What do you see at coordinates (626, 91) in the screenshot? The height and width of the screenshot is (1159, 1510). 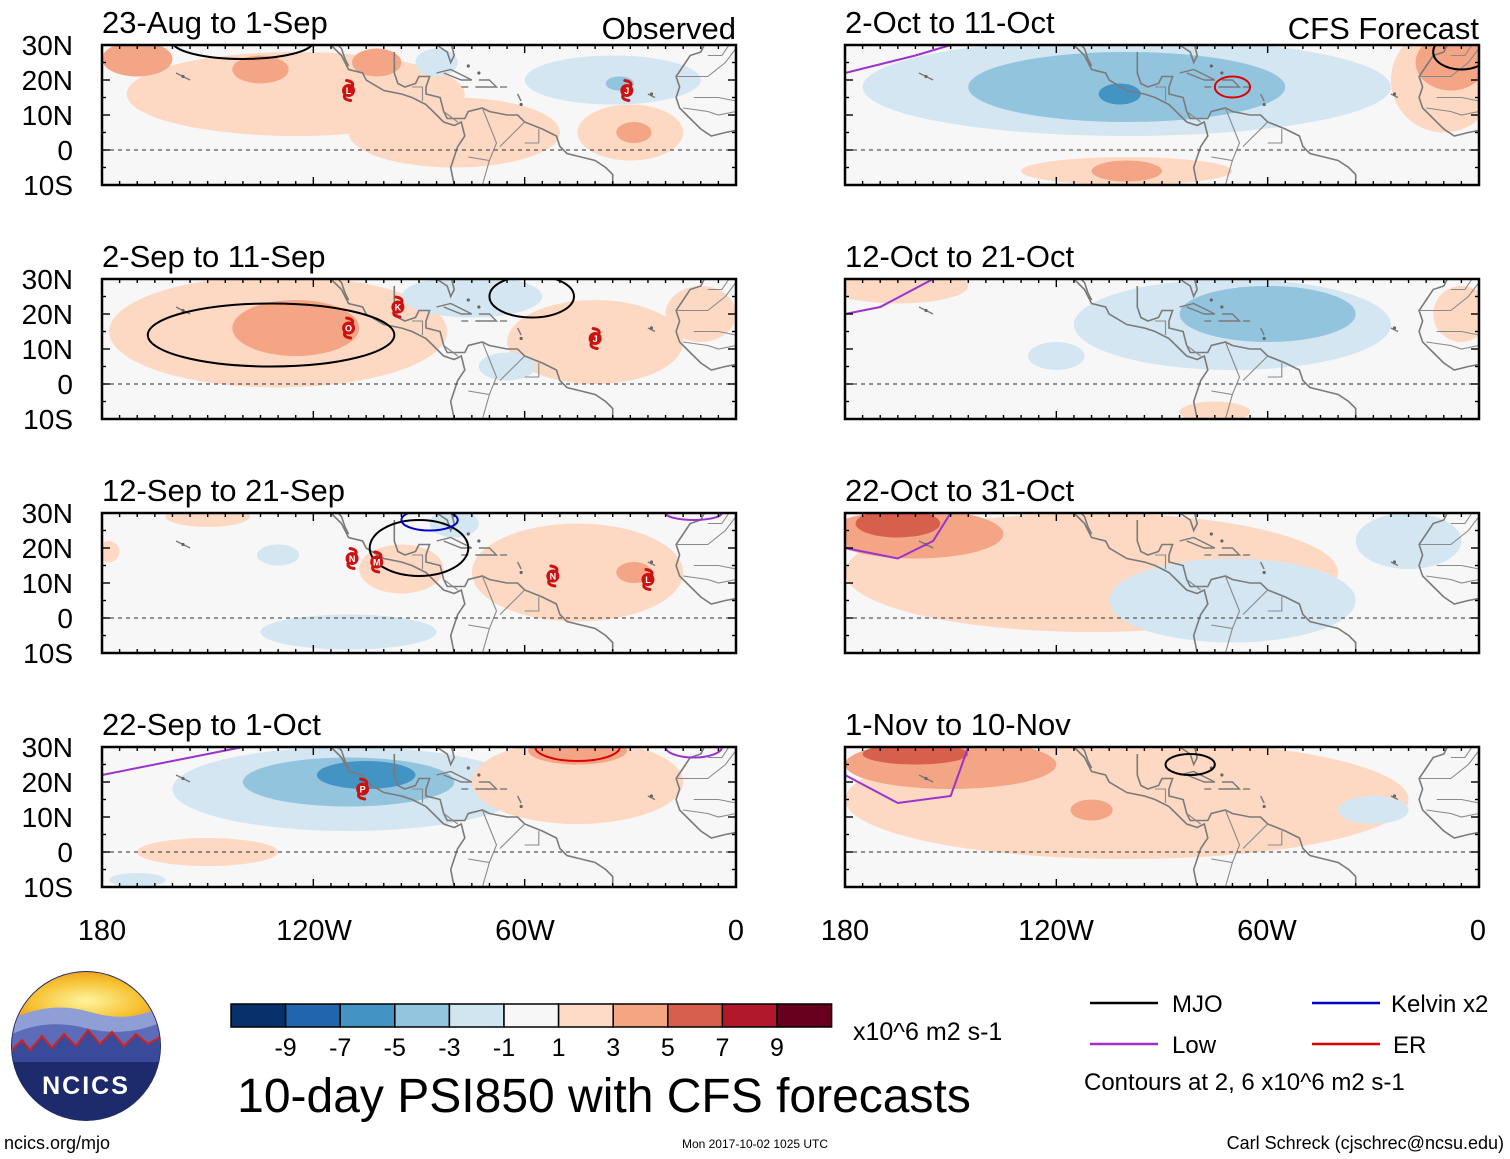 I see `storm-name: J` at bounding box center [626, 91].